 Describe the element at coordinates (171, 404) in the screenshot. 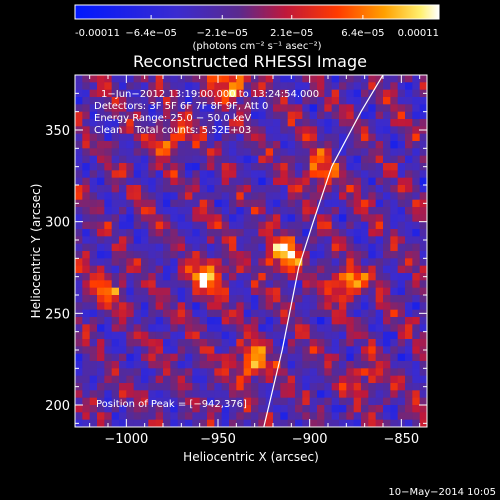

I see `peak-position-label: Position of Peak = [−942,376]` at that location.